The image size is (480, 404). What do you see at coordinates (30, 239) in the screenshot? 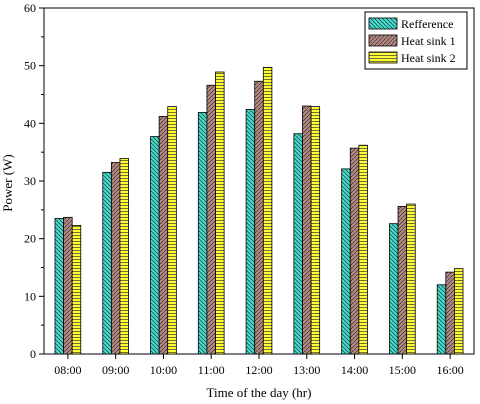
I see `y-tick-label: 20` at bounding box center [30, 239].